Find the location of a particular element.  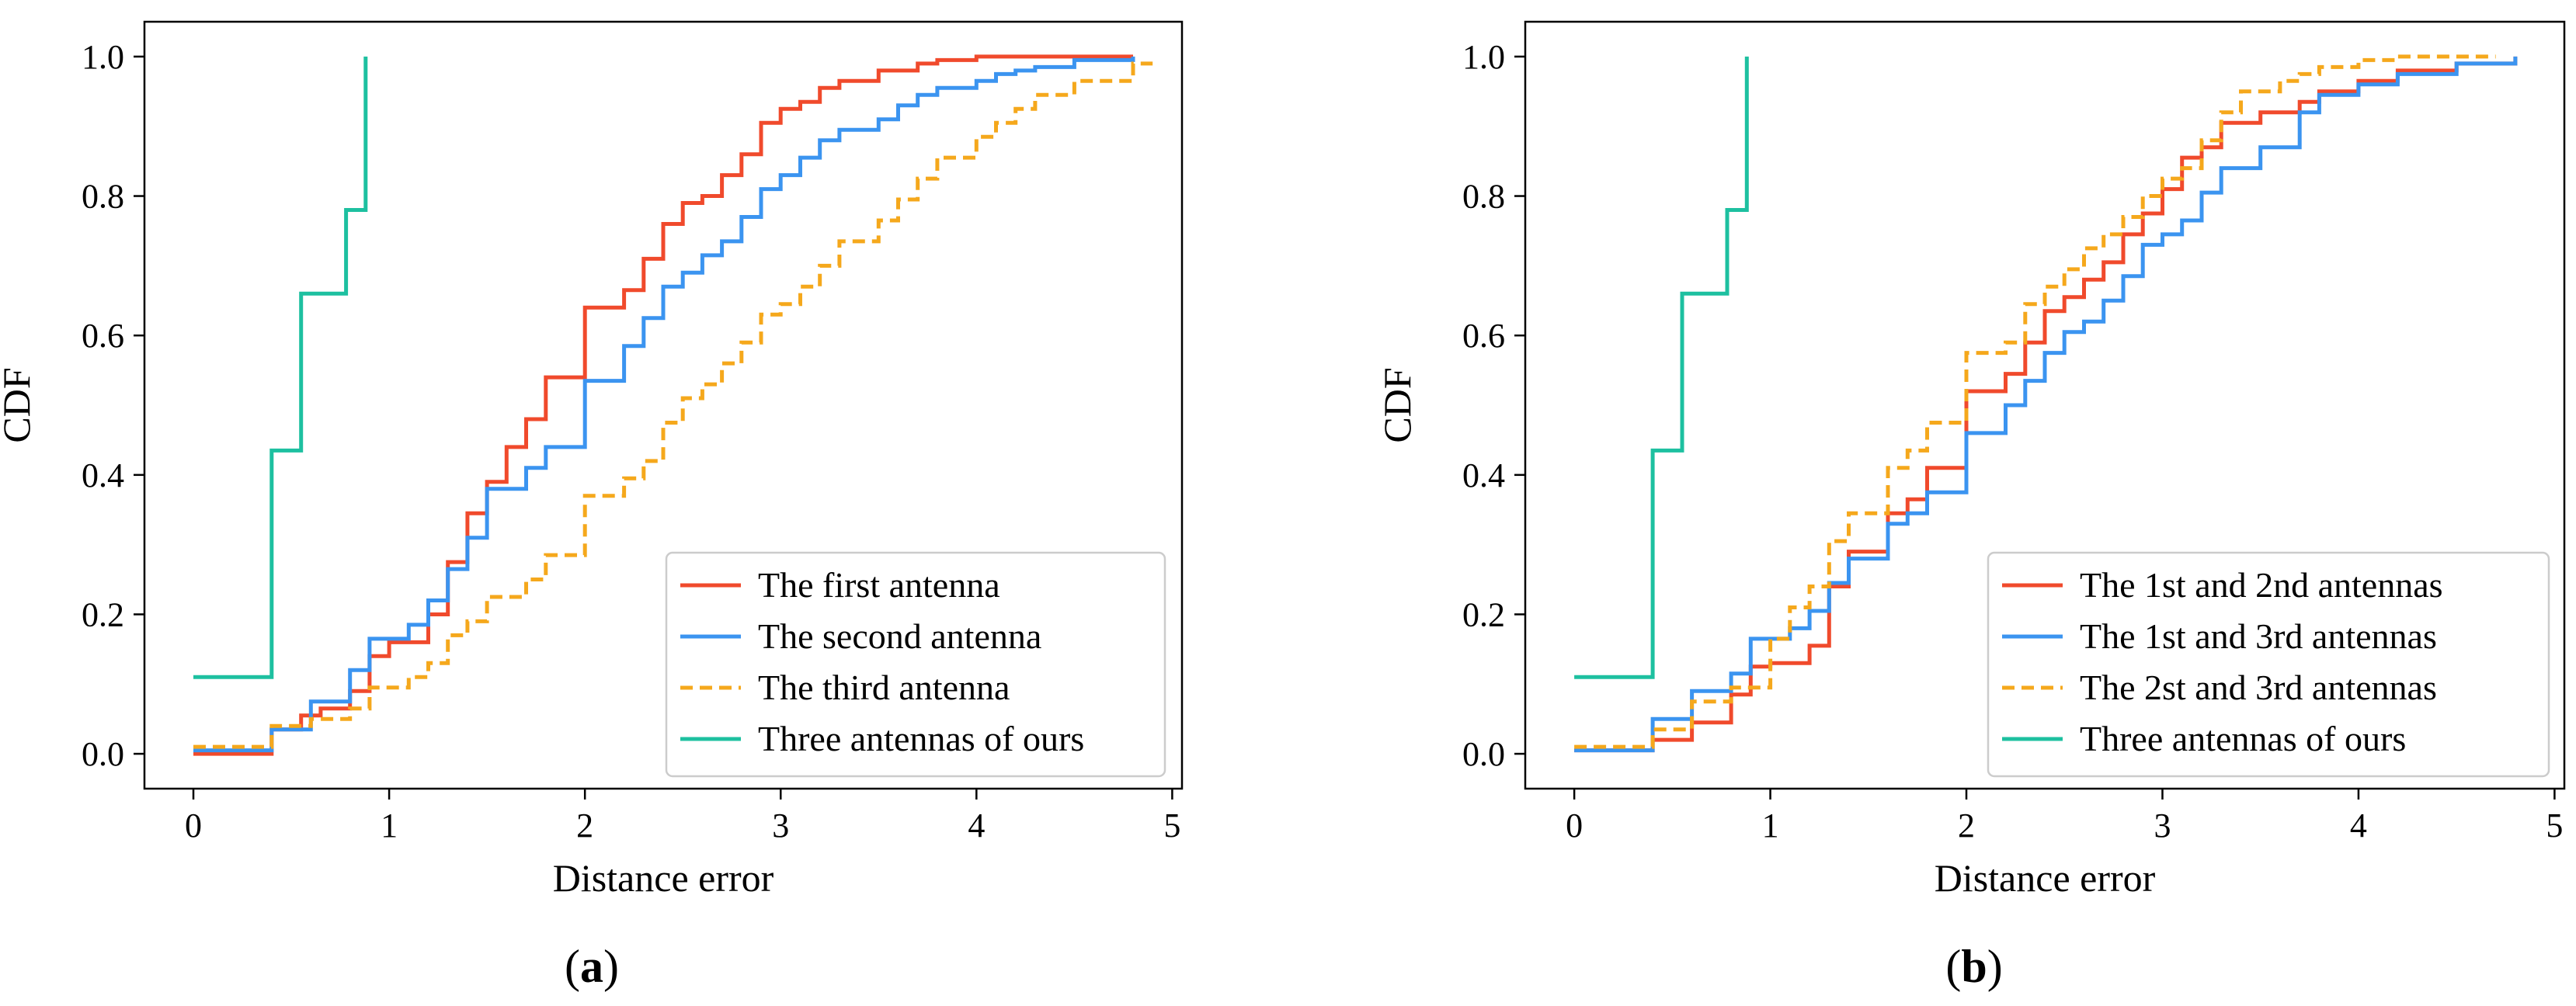

legend-label: The second antenna is located at coordinates (900, 636).